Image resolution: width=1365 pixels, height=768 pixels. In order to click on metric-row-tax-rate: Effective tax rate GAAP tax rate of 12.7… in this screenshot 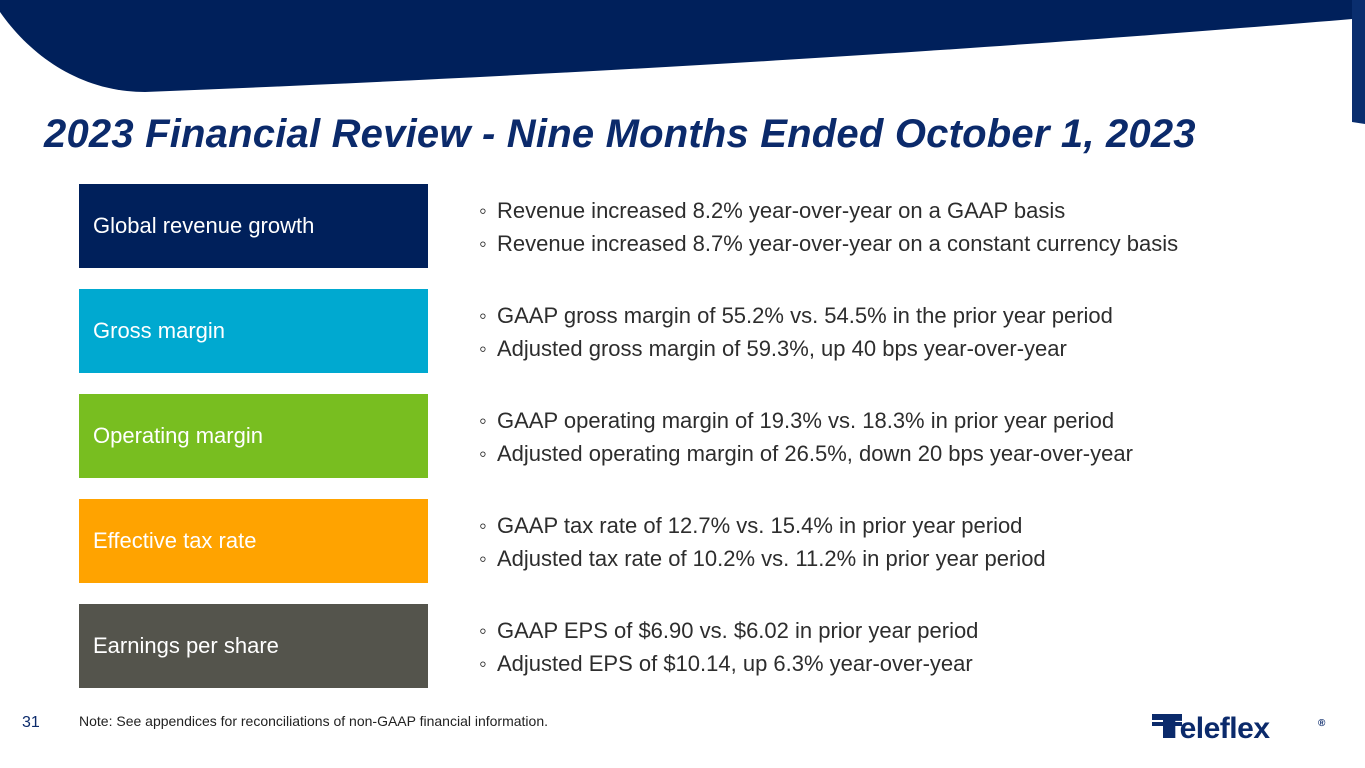, I will do `click(679, 541)`.